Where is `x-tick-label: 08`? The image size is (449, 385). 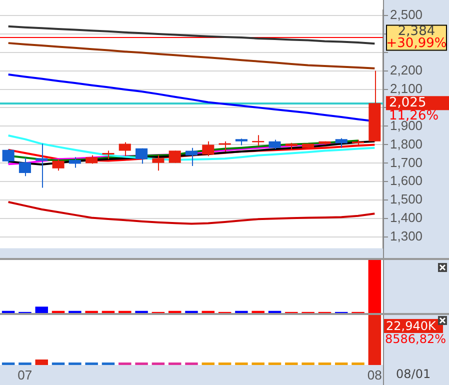
x-tick-label: 08 is located at coordinates (374, 374).